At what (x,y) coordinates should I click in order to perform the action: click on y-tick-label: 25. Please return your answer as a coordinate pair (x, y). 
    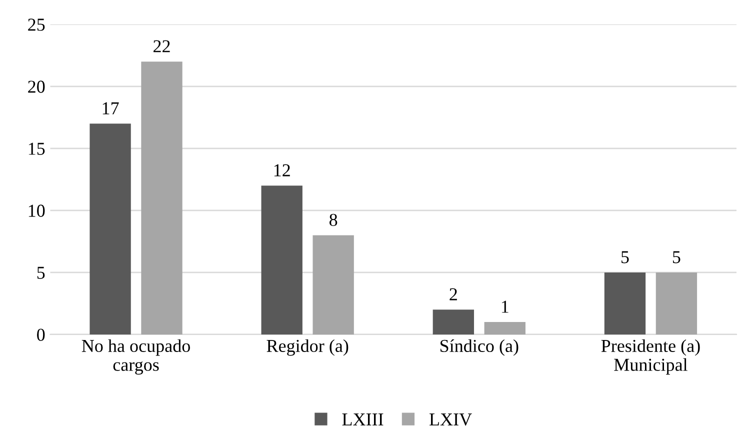
    Looking at the image, I should click on (36, 24).